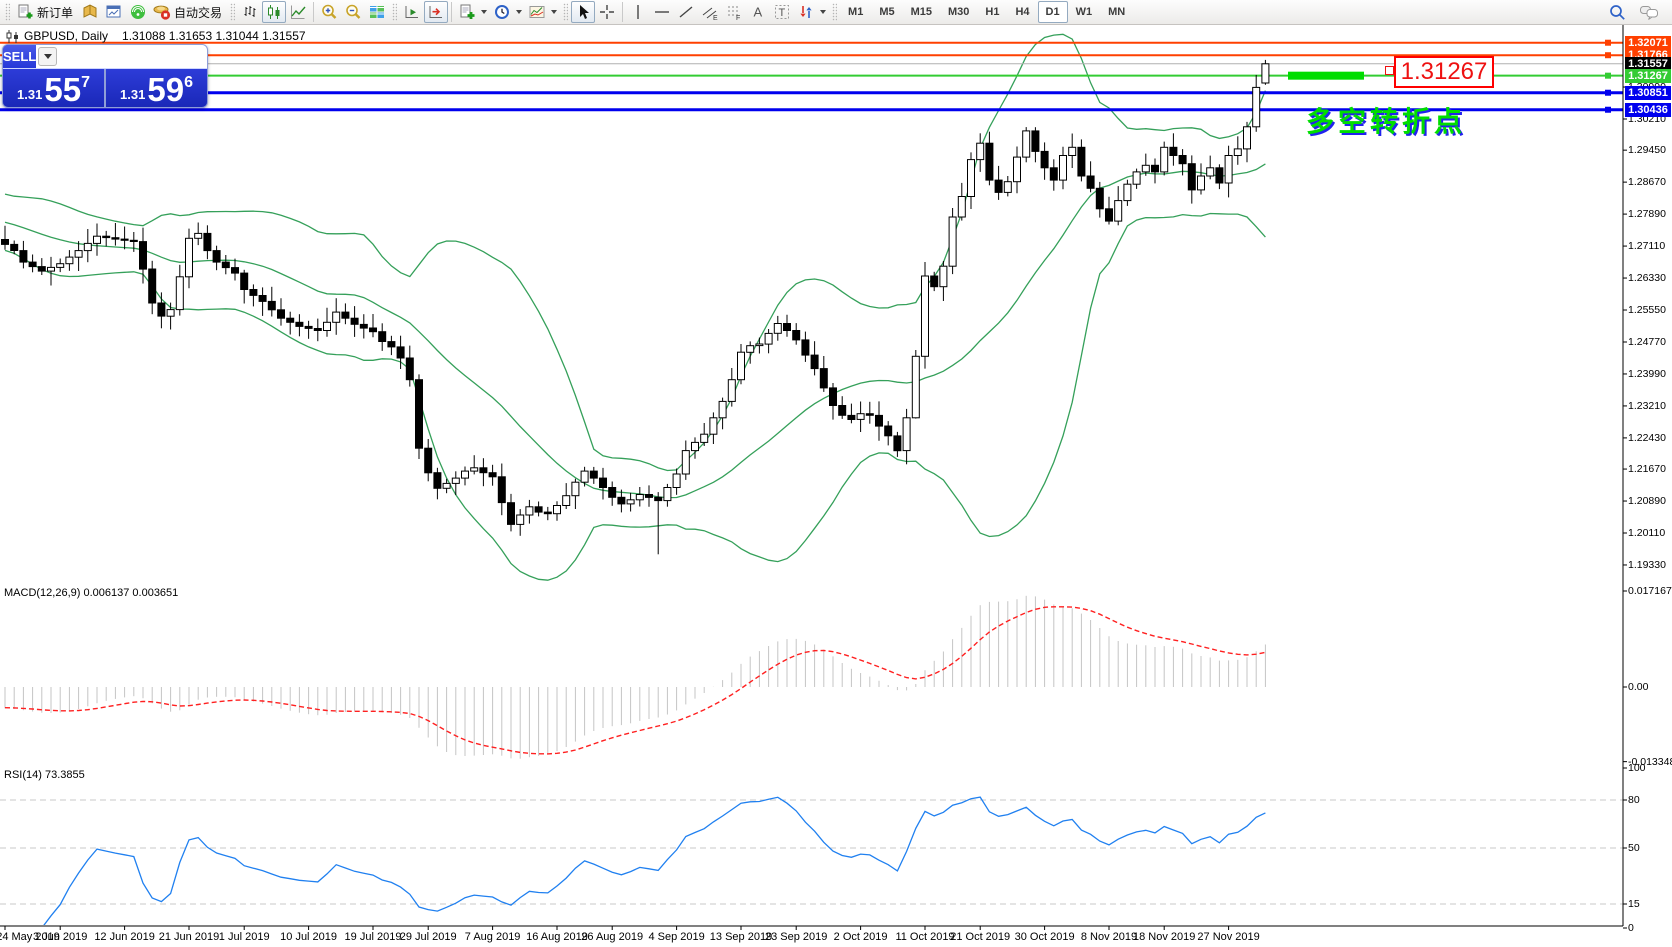 The width and height of the screenshot is (1672, 947). Describe the element at coordinates (1648, 109) in the screenshot. I see `price-line-badge: 1.30436` at that location.